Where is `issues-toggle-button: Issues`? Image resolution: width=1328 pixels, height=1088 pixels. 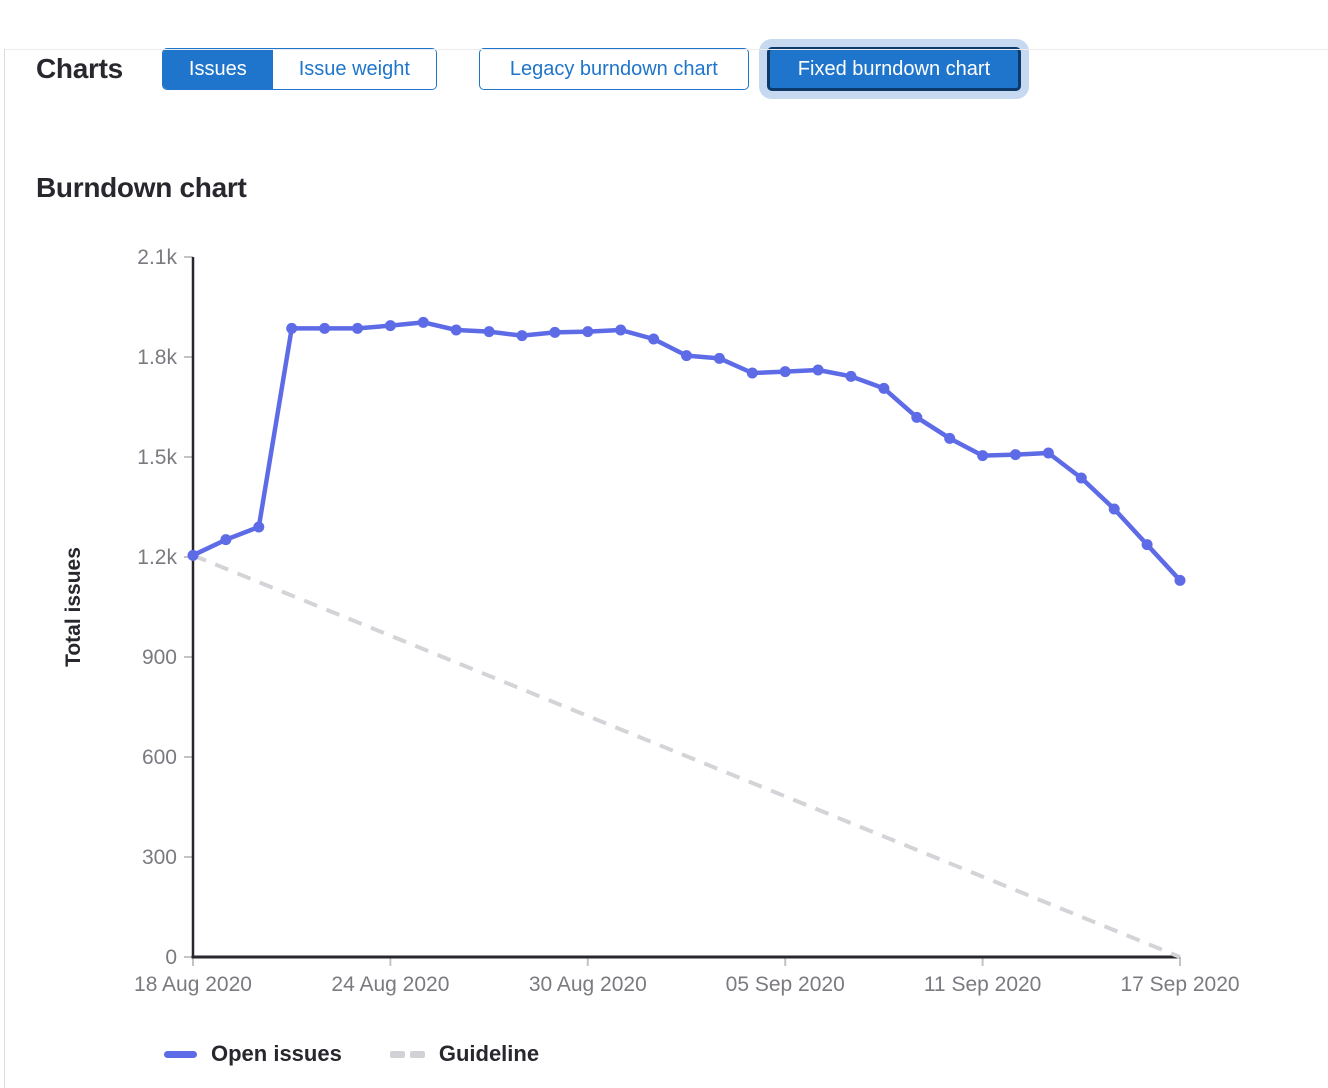 issues-toggle-button: Issues is located at coordinates (217, 69).